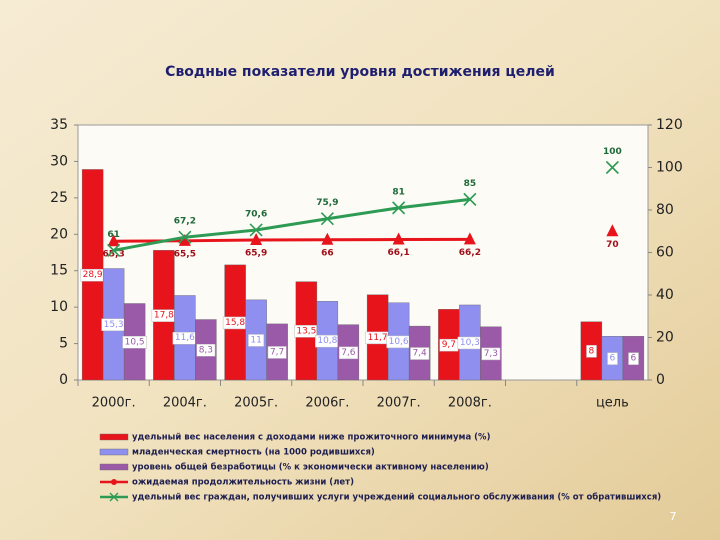  I want to click on legend-label: ожидаемая продолжительность жизни (лет), so click(243, 483).